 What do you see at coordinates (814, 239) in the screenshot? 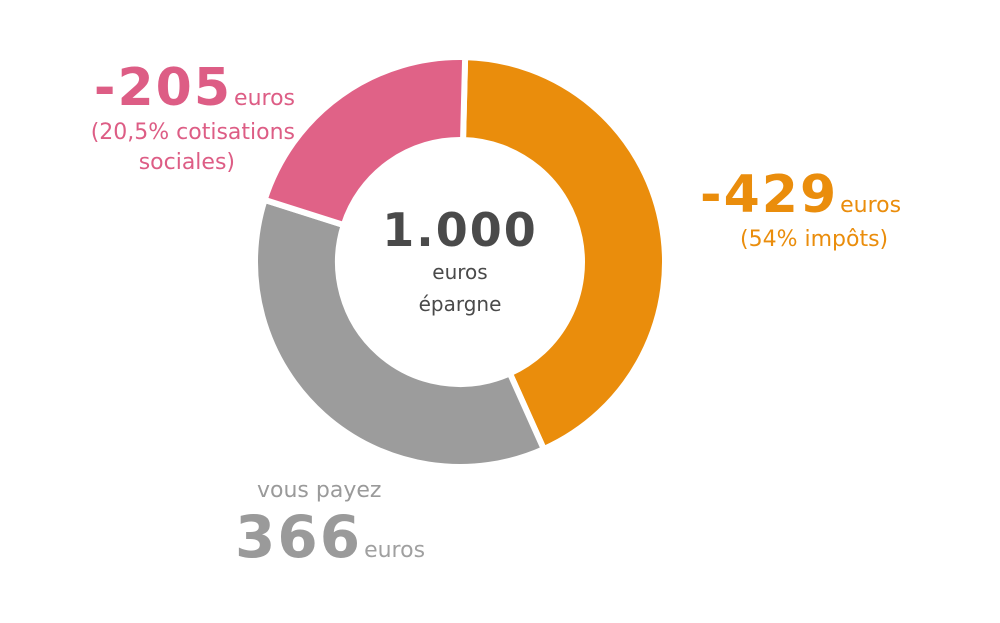
I see `tax-note: (54% impôts)` at bounding box center [814, 239].